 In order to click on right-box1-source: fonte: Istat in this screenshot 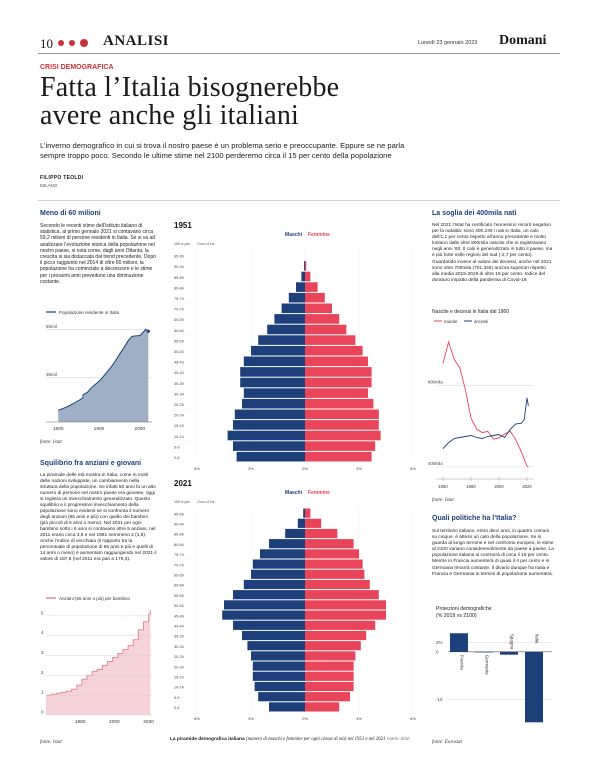, I will do `click(443, 500)`.